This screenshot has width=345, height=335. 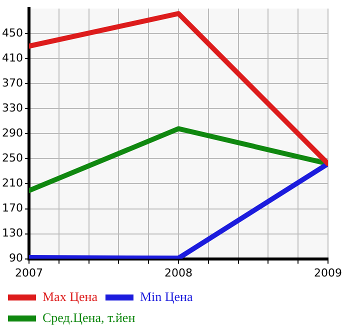 What do you see at coordinates (12, 158) in the screenshot?
I see `y-tick-label: 250` at bounding box center [12, 158].